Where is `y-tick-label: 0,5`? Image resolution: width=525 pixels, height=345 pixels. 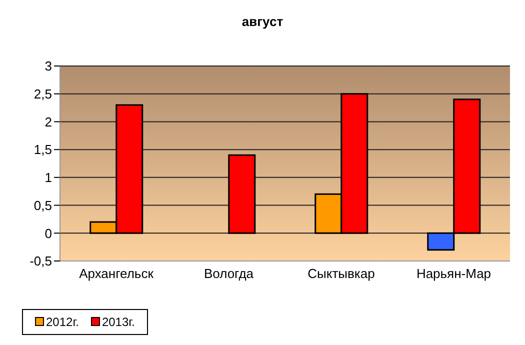 y-tick-label: 0,5 is located at coordinates (43, 205).